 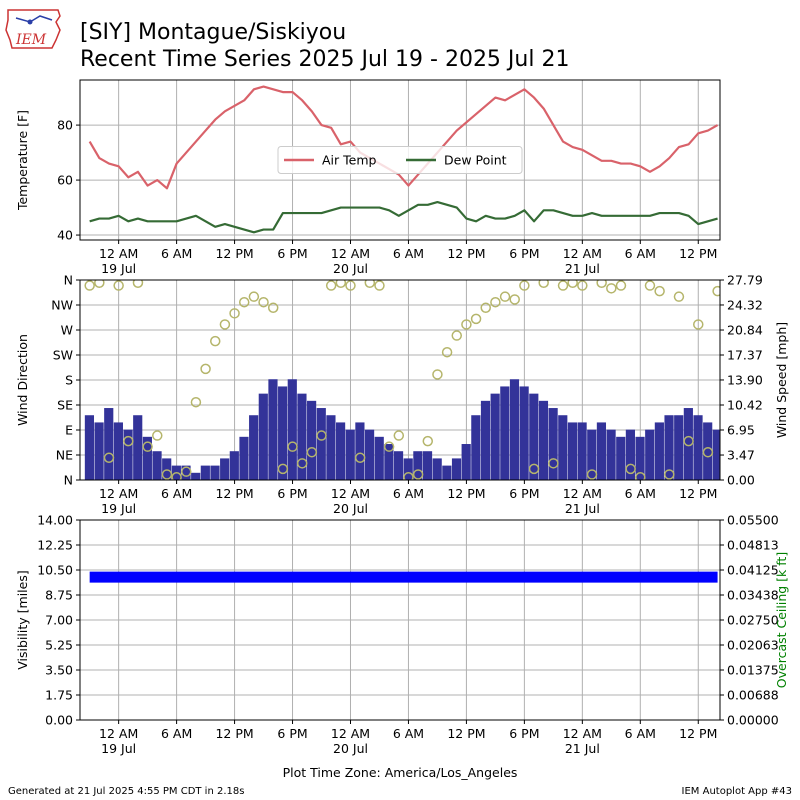 I want to click on y-tick-label: NW, so click(x=62, y=305).